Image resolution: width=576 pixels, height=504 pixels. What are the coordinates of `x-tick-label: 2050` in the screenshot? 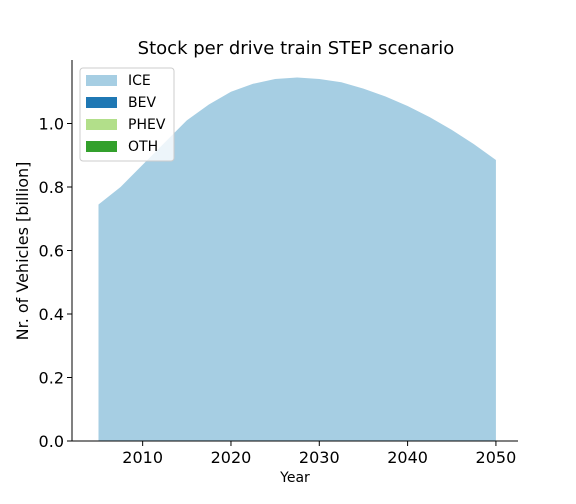 It's located at (496, 457).